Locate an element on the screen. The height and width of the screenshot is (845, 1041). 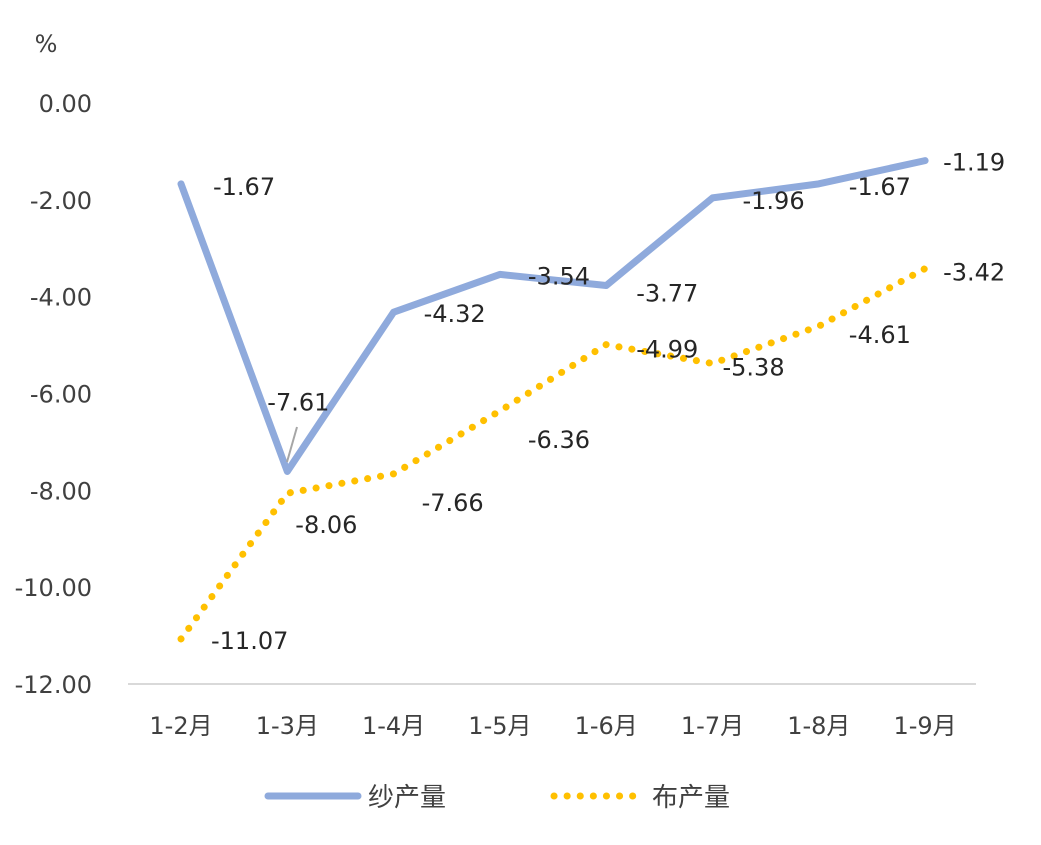
y-tick-label: -2.00 is located at coordinates (61, 201).